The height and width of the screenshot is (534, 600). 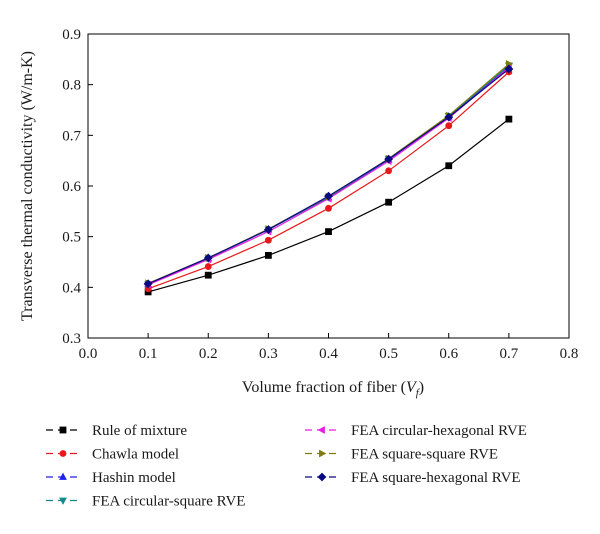 I want to click on y-tick-label: 0.7, so click(x=71, y=136).